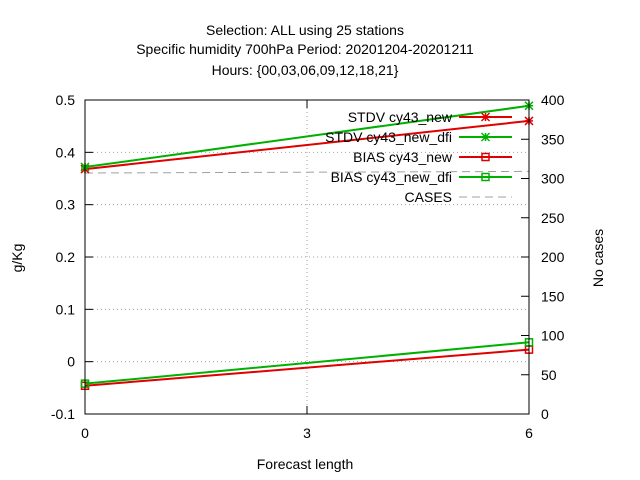 The width and height of the screenshot is (640, 480). Describe the element at coordinates (66, 152) in the screenshot. I see `y-tick-label: 0.4` at that location.